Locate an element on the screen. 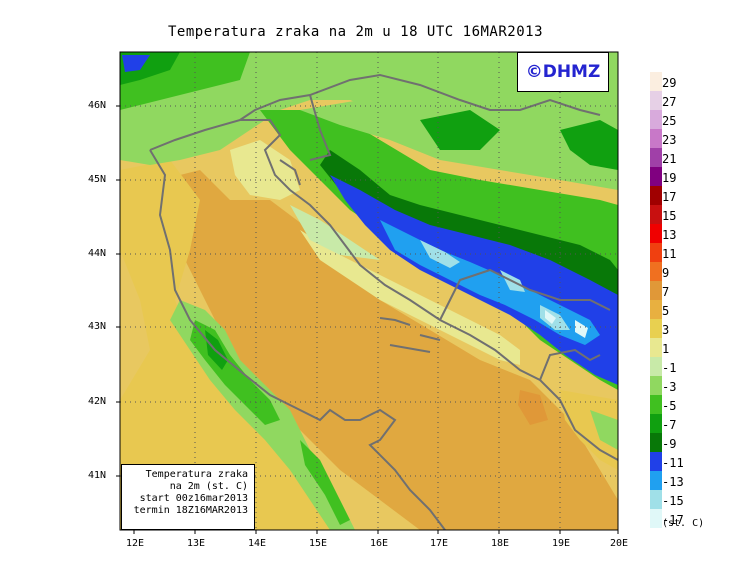 The image size is (740, 582). lat-label: 46N is located at coordinates (97, 105).